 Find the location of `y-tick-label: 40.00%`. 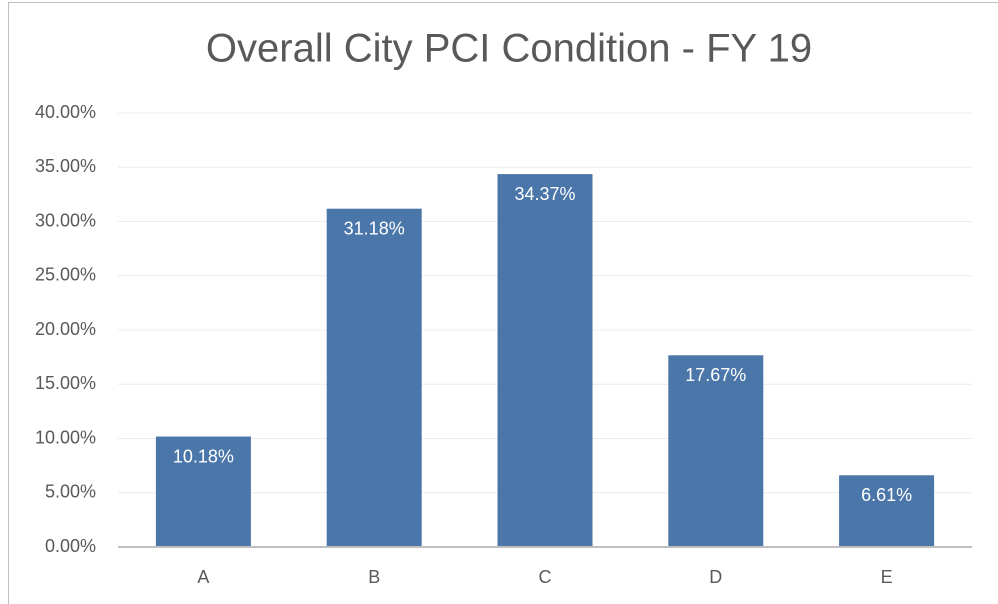

y-tick-label: 40.00% is located at coordinates (65, 112).